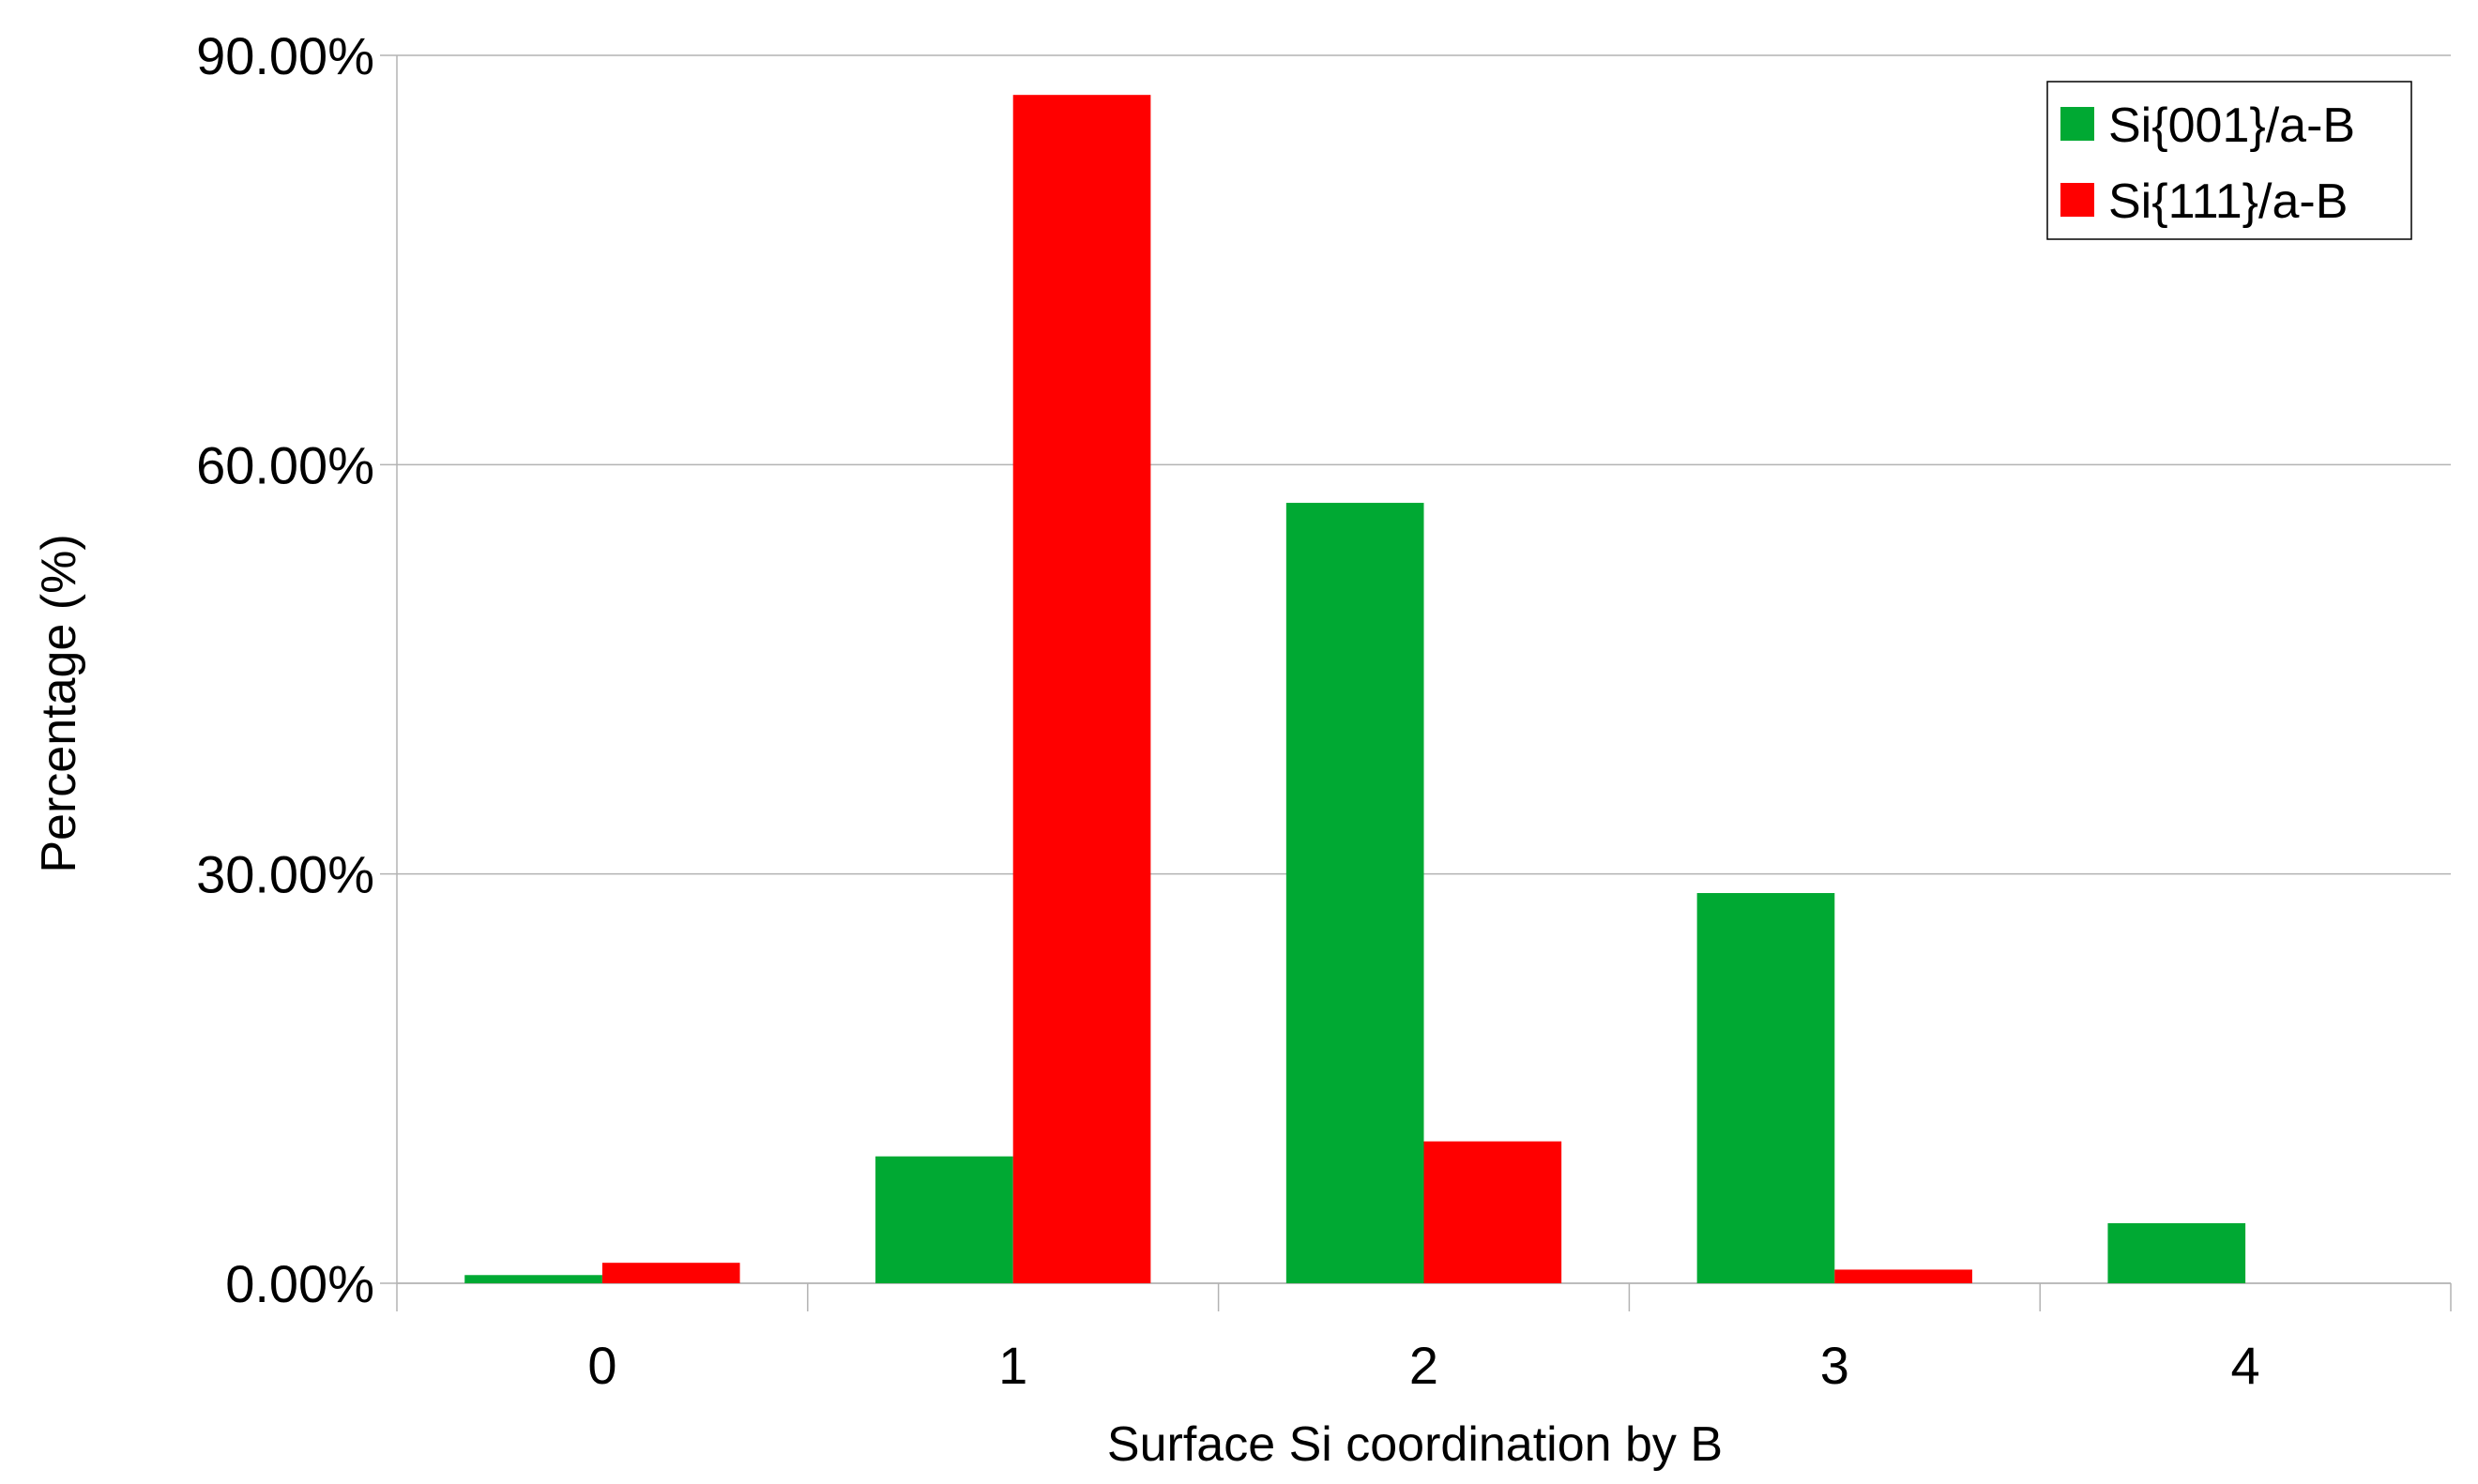 The height and width of the screenshot is (1484, 2478). I want to click on x-tick-label: 2, so click(1423, 1366).